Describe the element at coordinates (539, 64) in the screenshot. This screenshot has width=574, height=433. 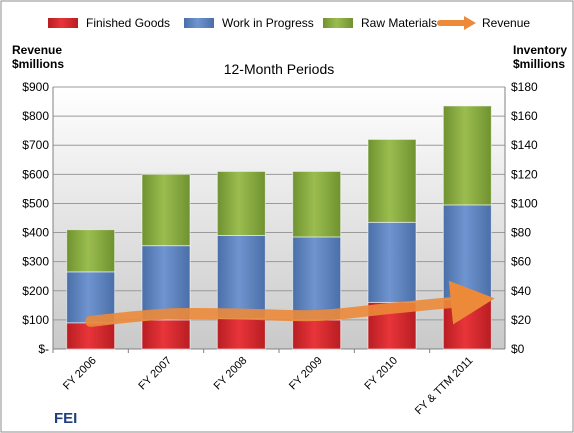
I see `right-axis-label: $millions` at that location.